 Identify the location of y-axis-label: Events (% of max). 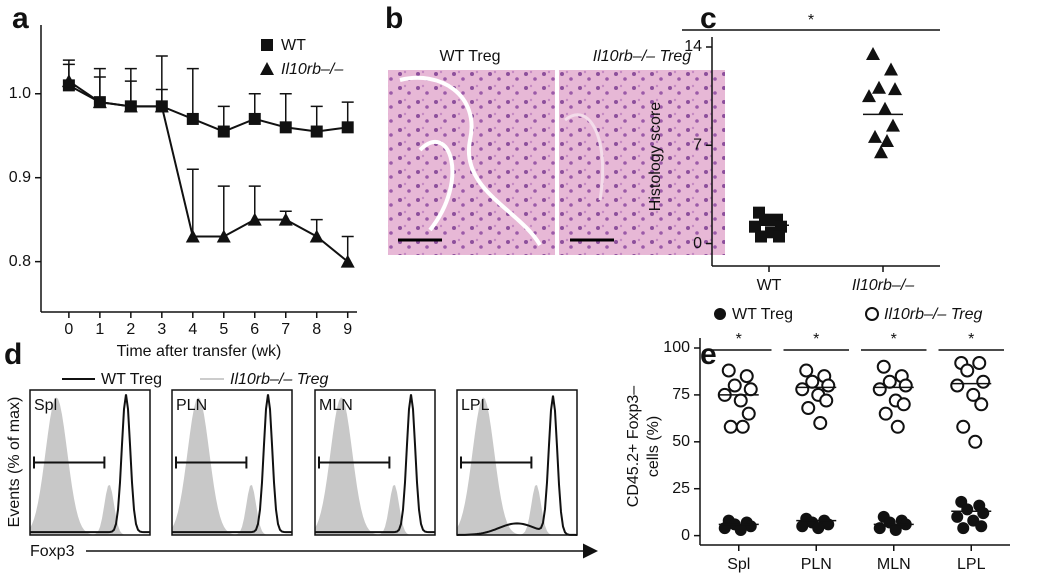
(14, 462).